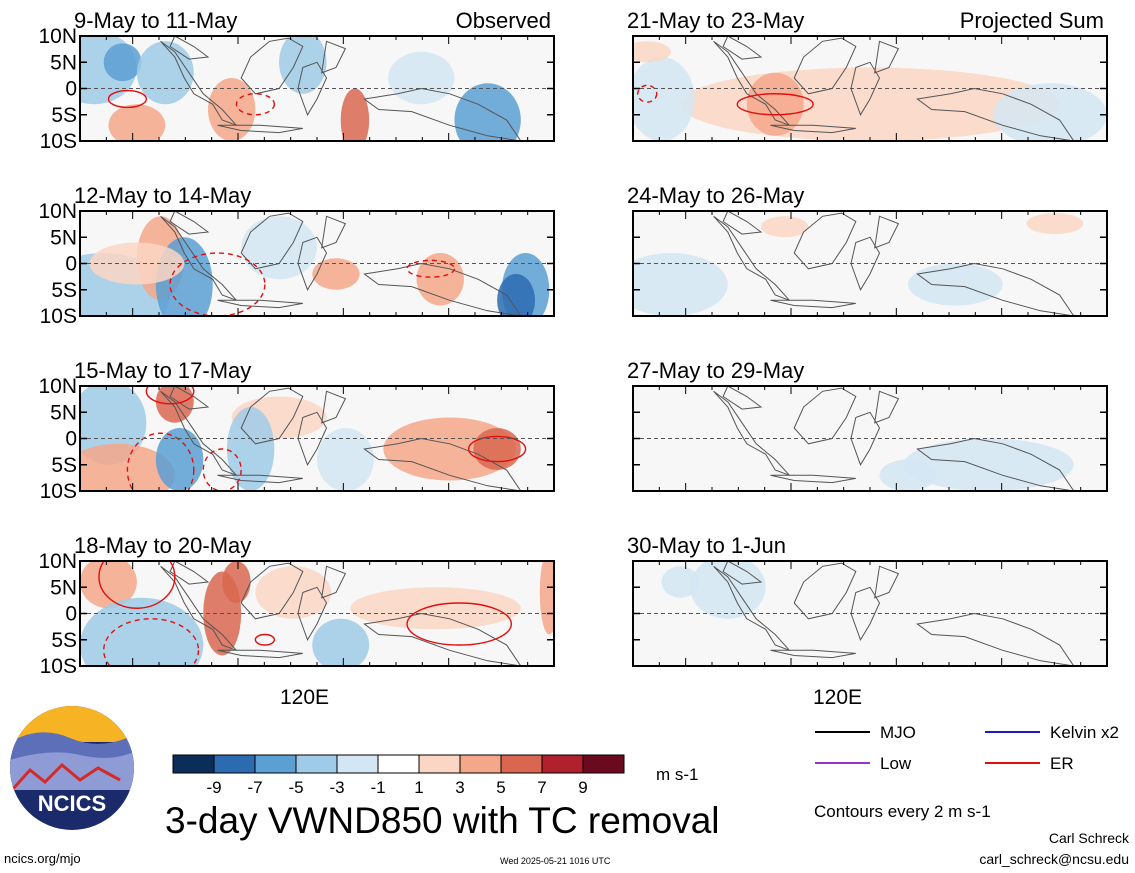 This screenshot has height=873, width=1135. Describe the element at coordinates (162, 195) in the screenshot. I see `panel-title: 12-May to 14-May` at that location.